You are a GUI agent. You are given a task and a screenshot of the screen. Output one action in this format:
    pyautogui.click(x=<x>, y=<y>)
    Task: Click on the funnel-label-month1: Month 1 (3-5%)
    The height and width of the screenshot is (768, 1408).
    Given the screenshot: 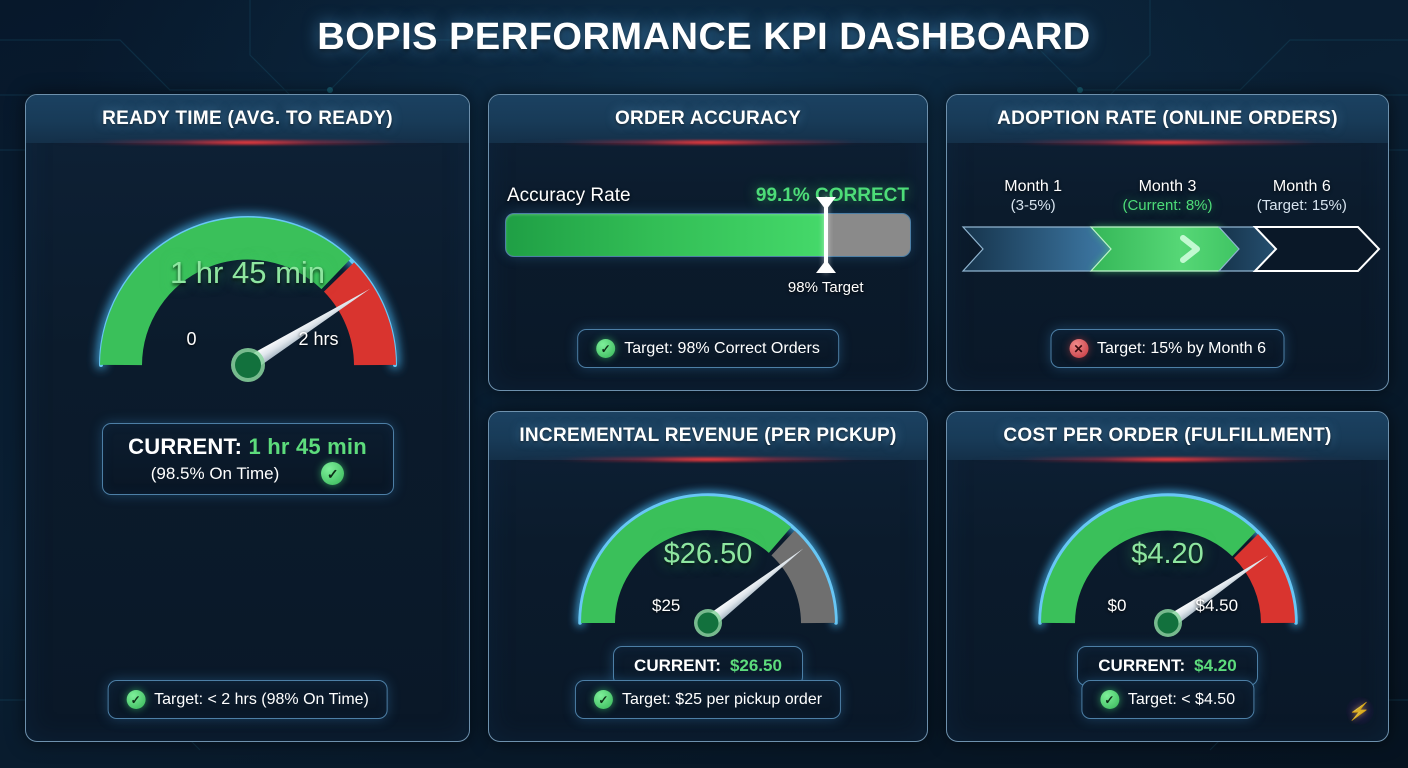 What is the action you would take?
    pyautogui.click(x=1033, y=196)
    